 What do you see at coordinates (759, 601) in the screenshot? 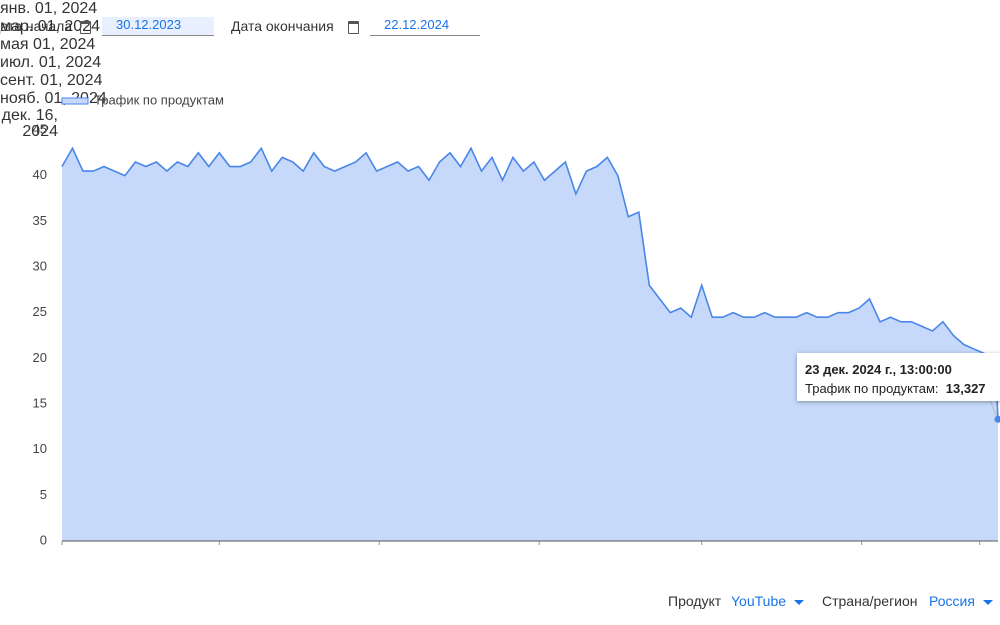
I see `product-value: YouTube` at bounding box center [759, 601].